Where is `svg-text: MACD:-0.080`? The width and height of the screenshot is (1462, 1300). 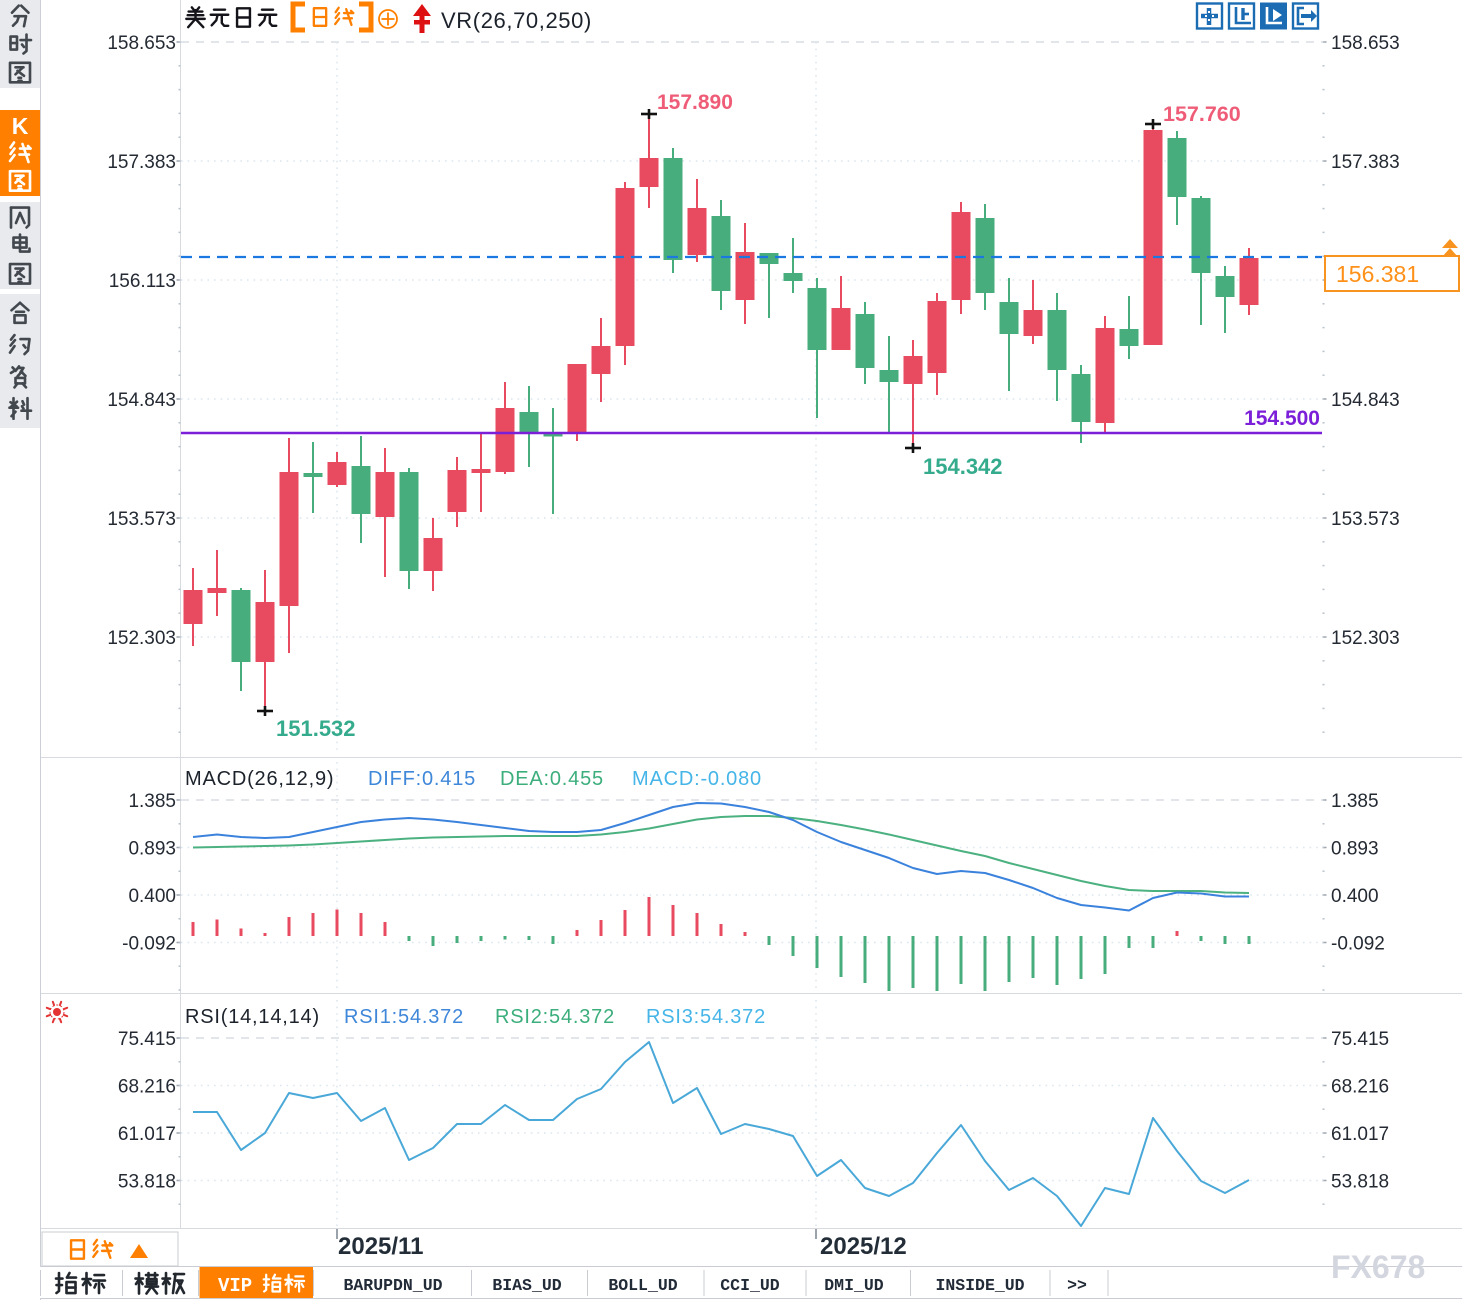 svg-text: MACD:-0.080 is located at coordinates (697, 779).